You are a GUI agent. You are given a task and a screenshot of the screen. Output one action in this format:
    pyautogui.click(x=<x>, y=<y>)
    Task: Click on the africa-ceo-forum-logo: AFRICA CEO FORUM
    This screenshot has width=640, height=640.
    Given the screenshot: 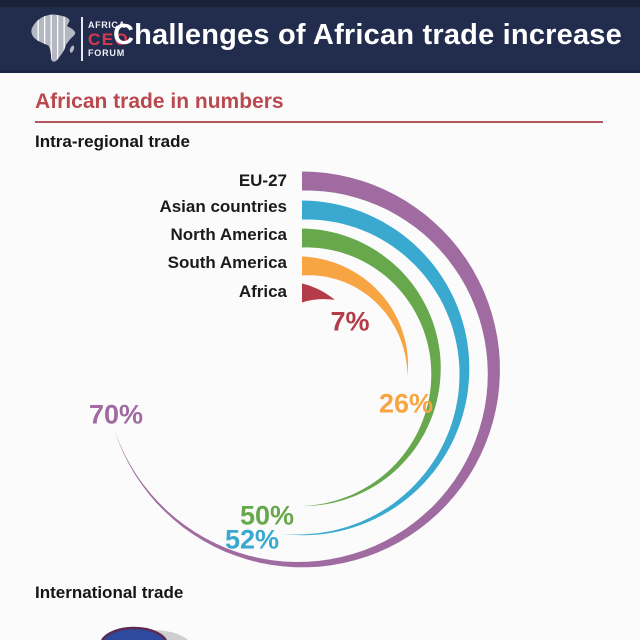 What is the action you would take?
    pyautogui.click(x=78, y=39)
    